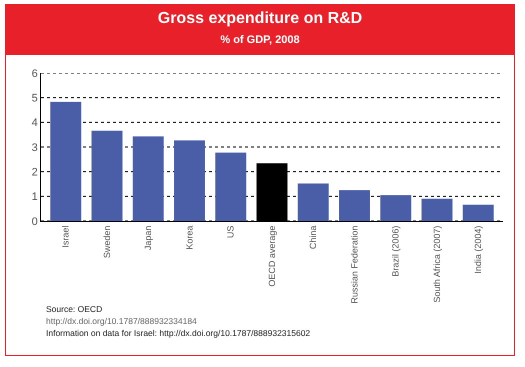 Image resolution: width=525 pixels, height=367 pixels. I want to click on x-tick-label: Sweden, so click(107, 242).